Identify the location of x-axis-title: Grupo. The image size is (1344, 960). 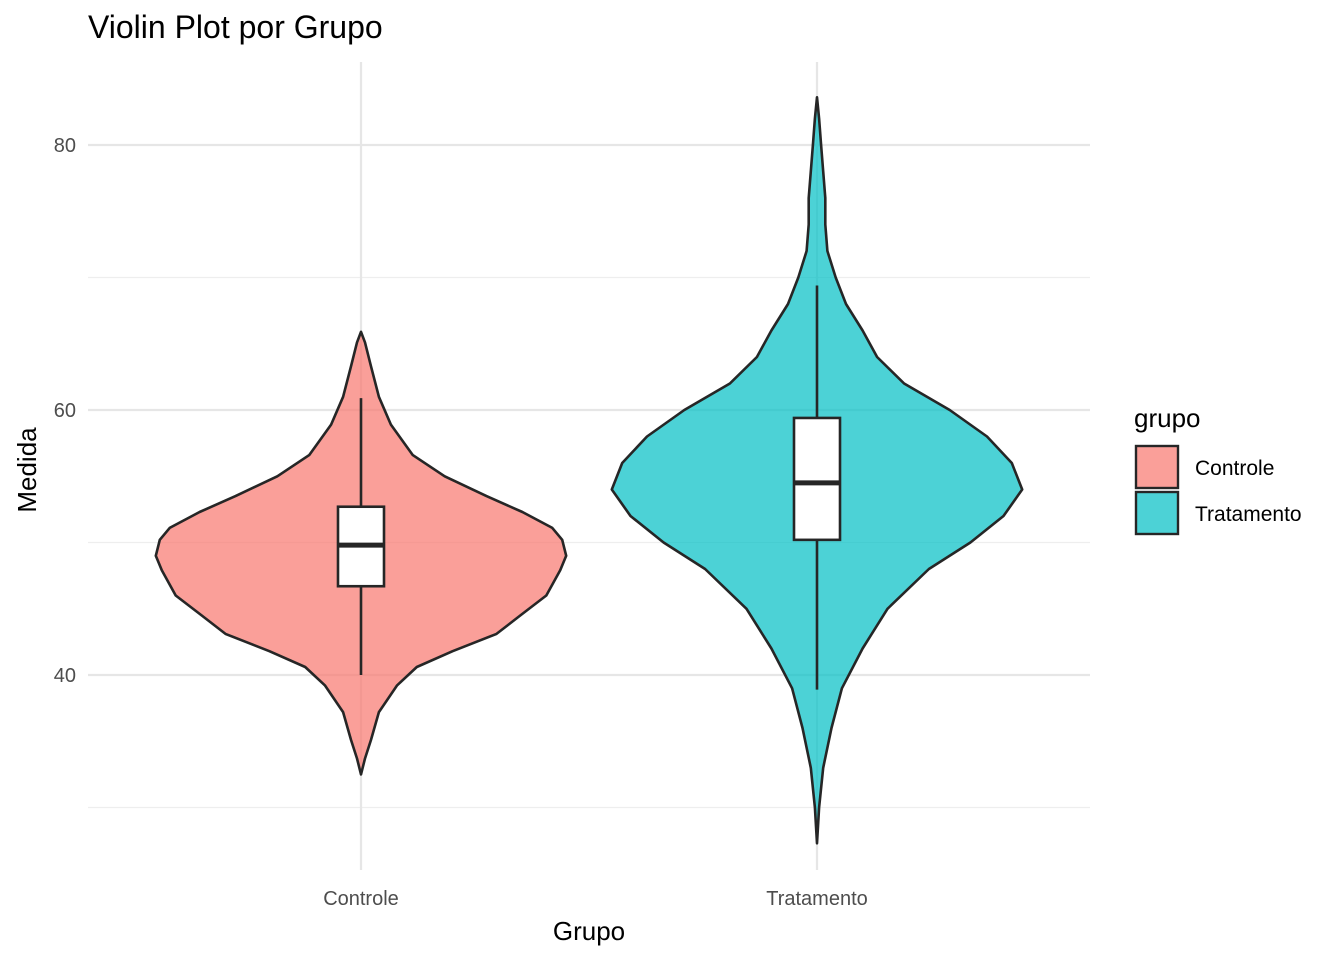
(589, 931).